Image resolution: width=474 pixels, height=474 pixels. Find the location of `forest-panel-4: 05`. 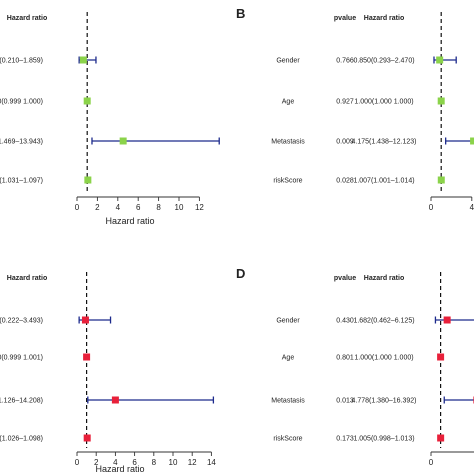

forest-panel-4: 05 is located at coordinates (451, 369).